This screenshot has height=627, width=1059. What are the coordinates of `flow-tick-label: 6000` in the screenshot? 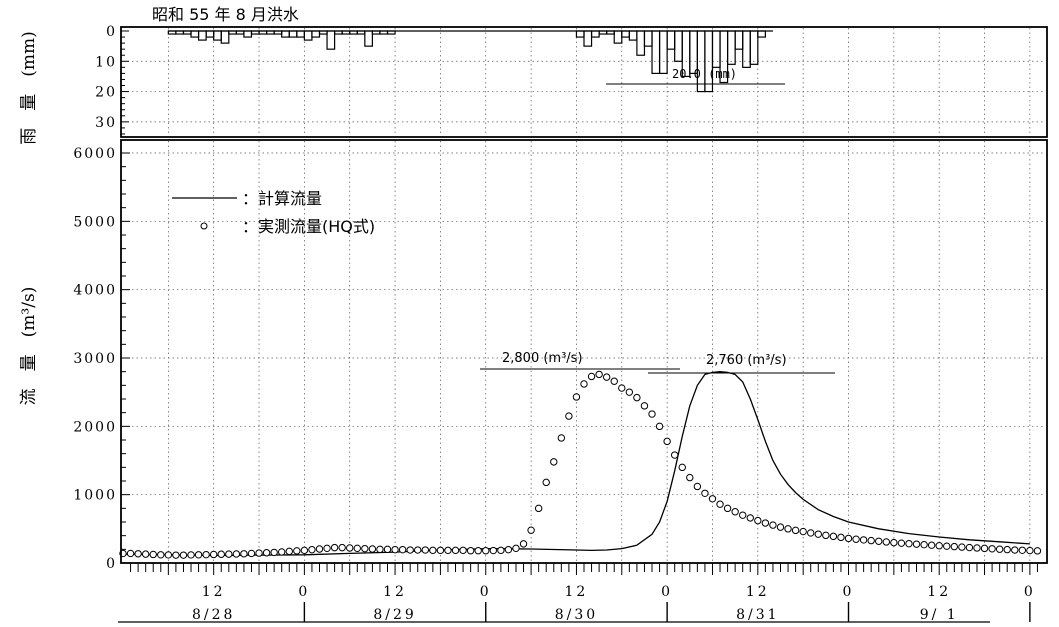 It's located at (95, 154).